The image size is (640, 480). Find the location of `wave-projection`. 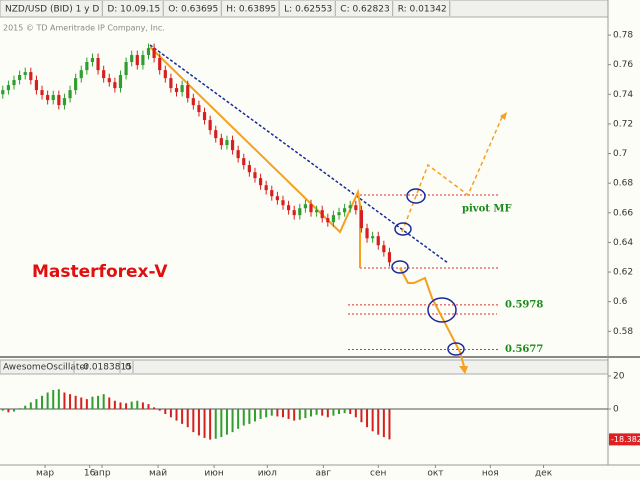

wave-projection is located at coordinates (432, 319).